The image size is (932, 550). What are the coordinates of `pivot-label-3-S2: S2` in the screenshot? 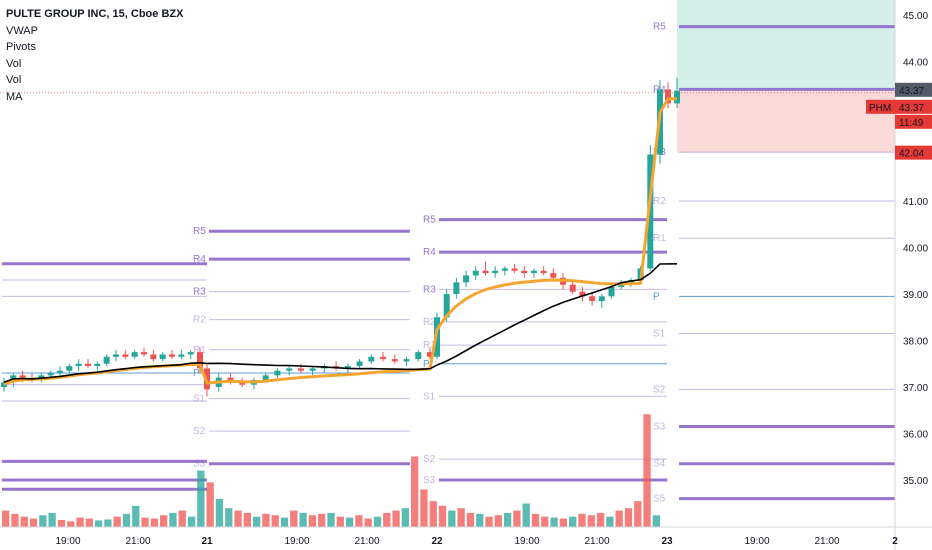 It's located at (659, 389).